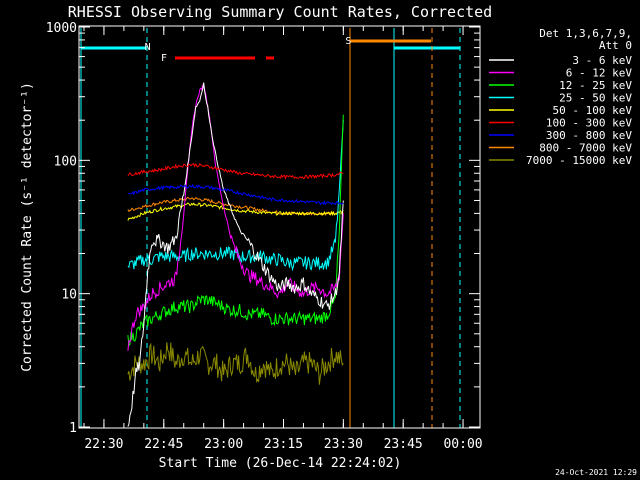 The height and width of the screenshot is (480, 640). What do you see at coordinates (589, 135) in the screenshot?
I see `legend-entry: 300 - 800 keV` at bounding box center [589, 135].